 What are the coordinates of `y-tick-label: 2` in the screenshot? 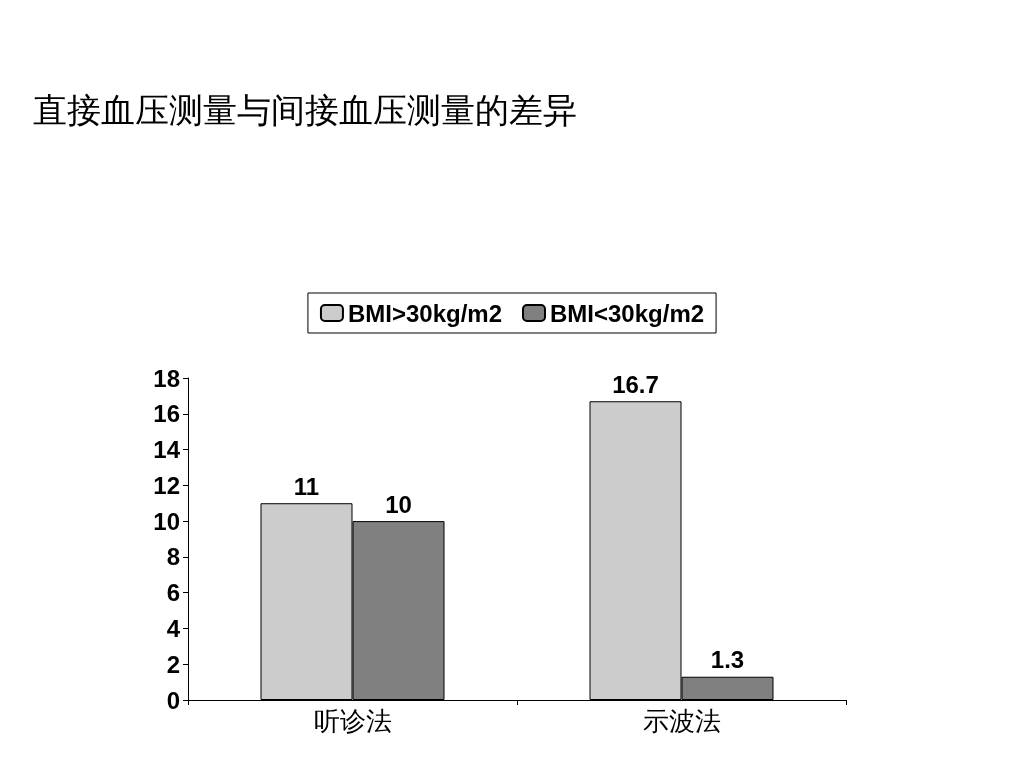 It's located at (173, 664).